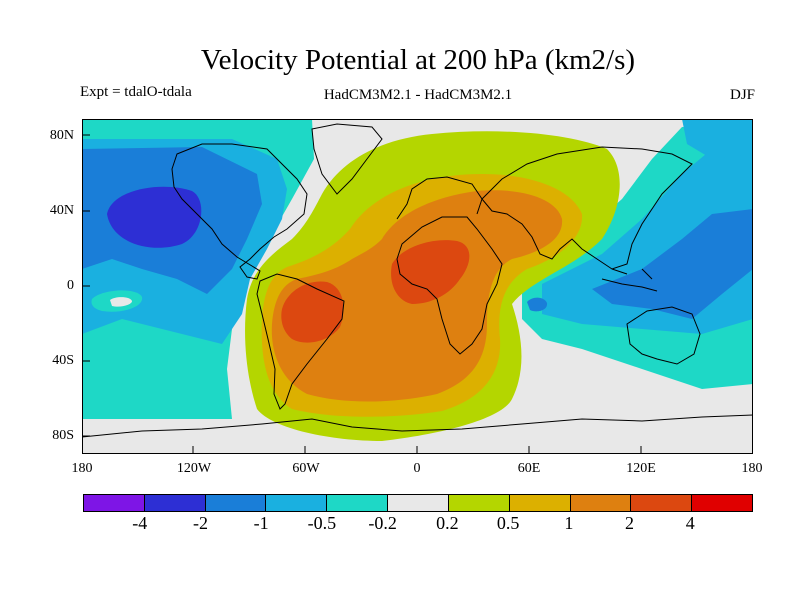 The image size is (800, 600). I want to click on colorbar-label: 2, so click(630, 523).